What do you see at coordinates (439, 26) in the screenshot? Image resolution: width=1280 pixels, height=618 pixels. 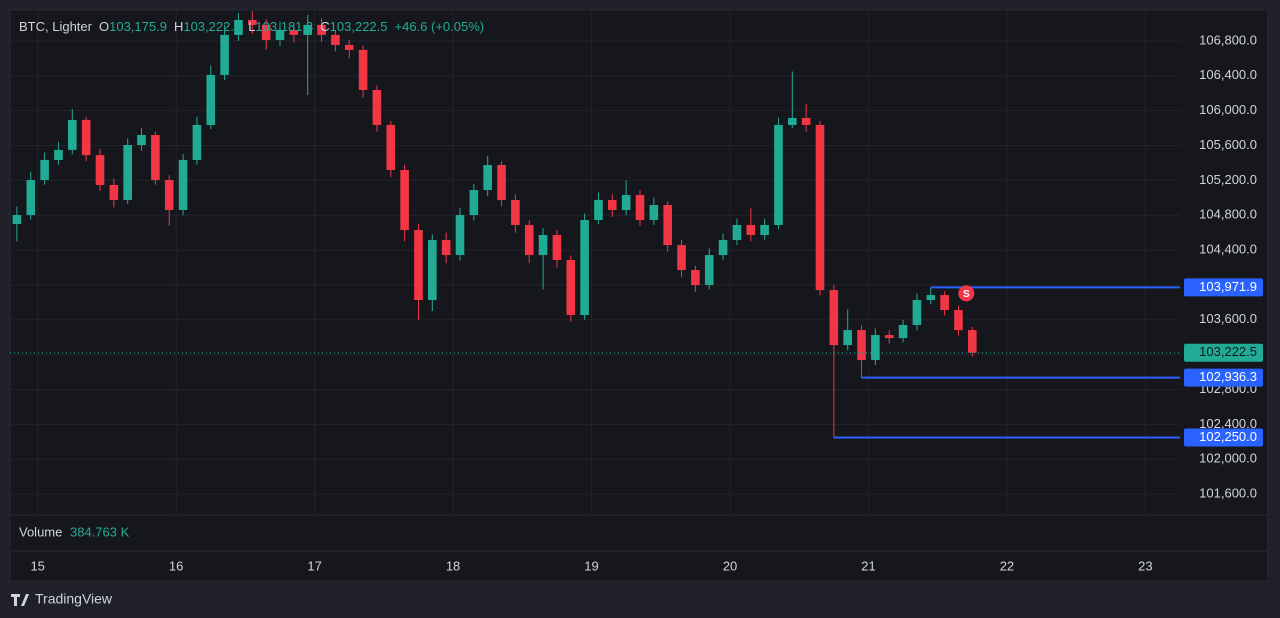 I see `change: +46.6 (+0.05%)` at bounding box center [439, 26].